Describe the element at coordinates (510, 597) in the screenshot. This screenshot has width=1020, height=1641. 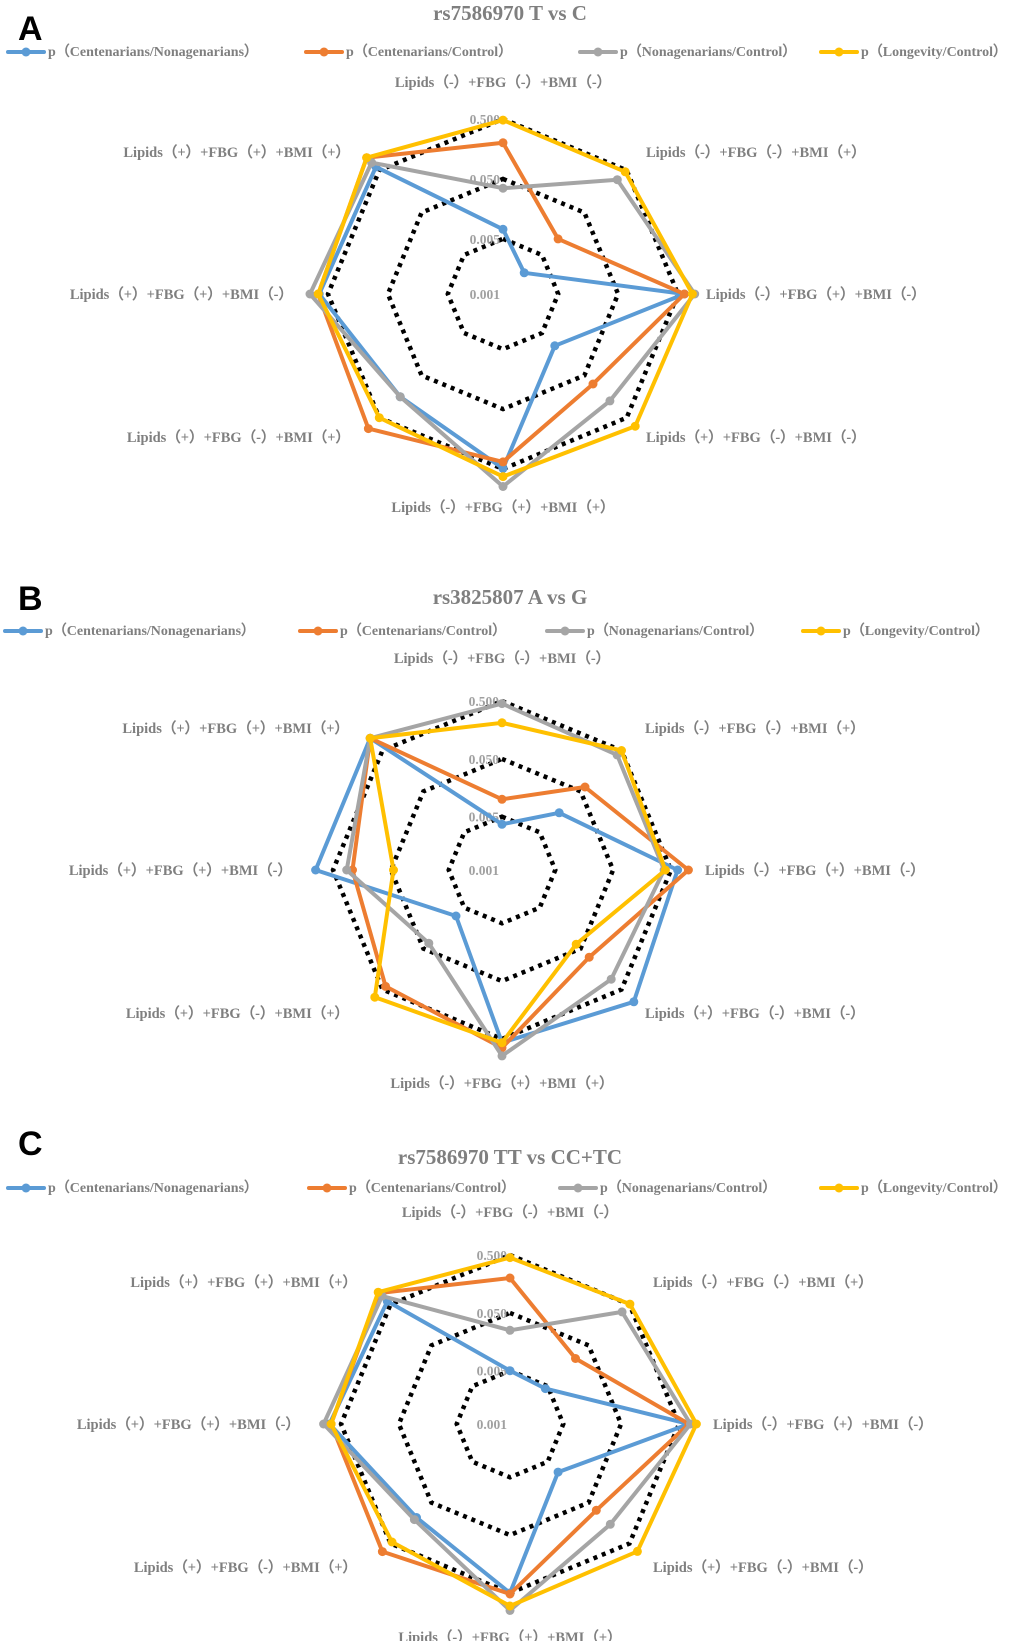
I see `chart-title: rs3825807 A vs G` at that location.